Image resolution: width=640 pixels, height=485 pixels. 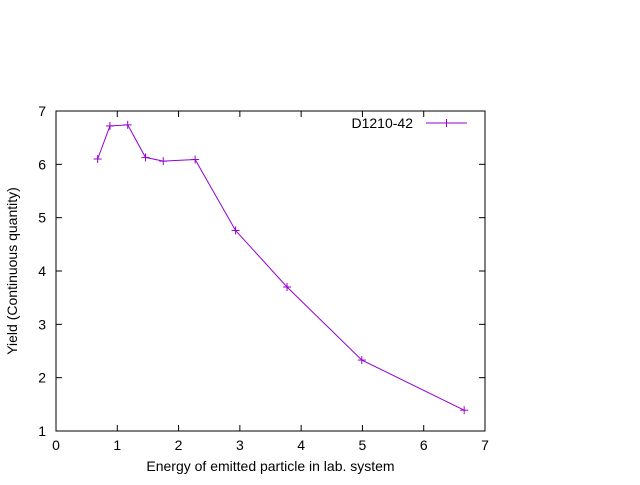 What do you see at coordinates (446, 123) in the screenshot?
I see `legend-marker` at bounding box center [446, 123].